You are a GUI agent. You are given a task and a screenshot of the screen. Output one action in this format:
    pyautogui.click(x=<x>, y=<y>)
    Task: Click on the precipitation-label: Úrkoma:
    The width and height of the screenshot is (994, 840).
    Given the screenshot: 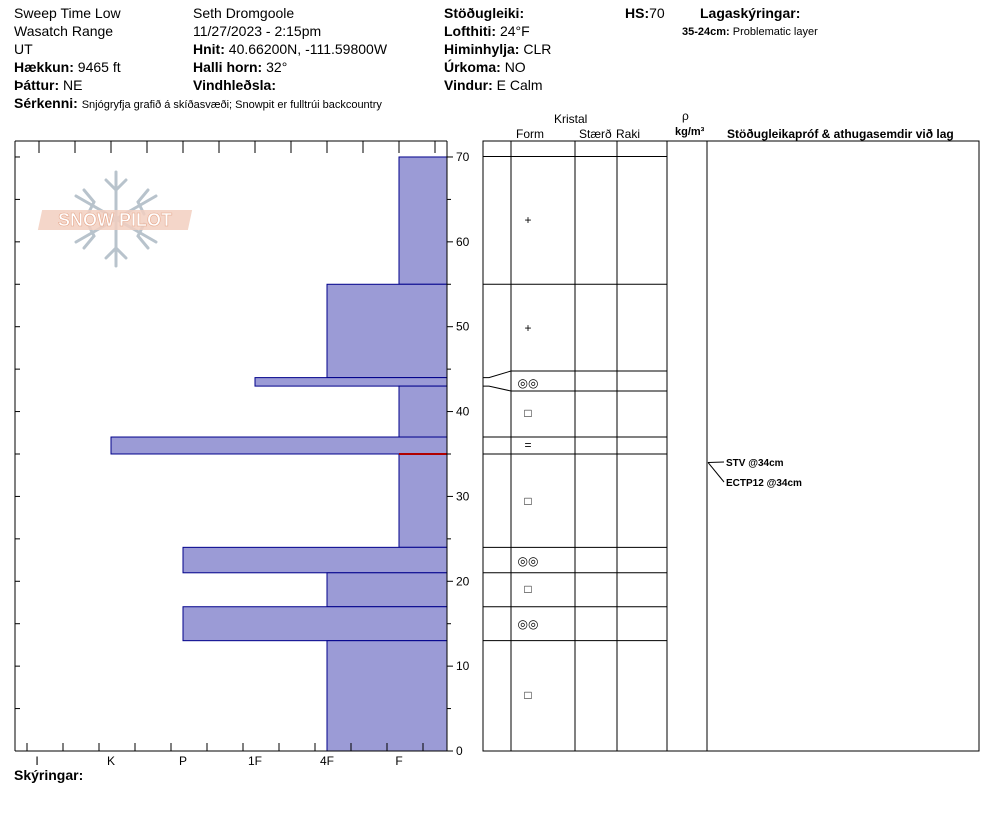 What is the action you would take?
    pyautogui.click(x=472, y=67)
    